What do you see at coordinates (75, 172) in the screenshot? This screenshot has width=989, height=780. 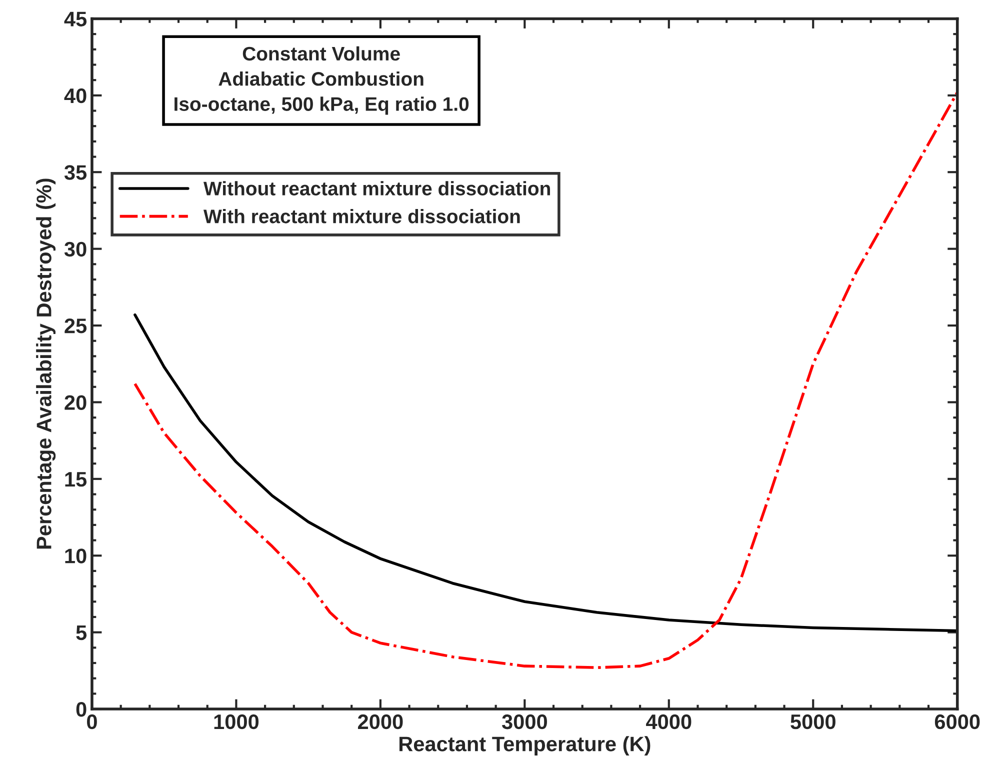 I see `y-tick-label: 35` at bounding box center [75, 172].